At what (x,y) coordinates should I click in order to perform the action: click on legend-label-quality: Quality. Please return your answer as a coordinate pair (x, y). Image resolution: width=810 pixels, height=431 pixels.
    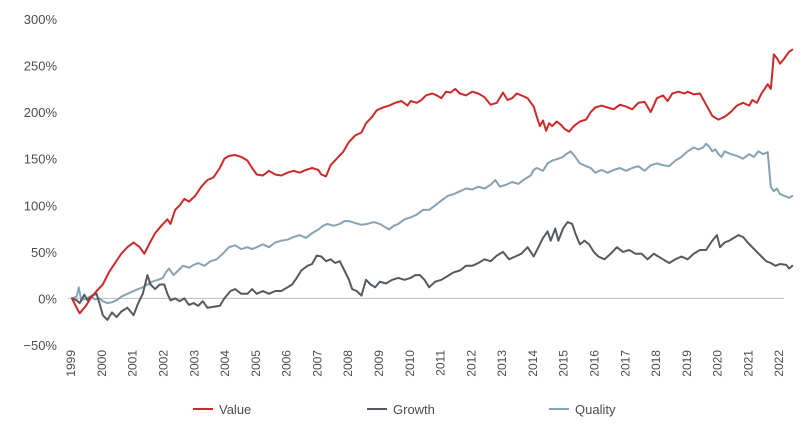
    Looking at the image, I should click on (595, 409).